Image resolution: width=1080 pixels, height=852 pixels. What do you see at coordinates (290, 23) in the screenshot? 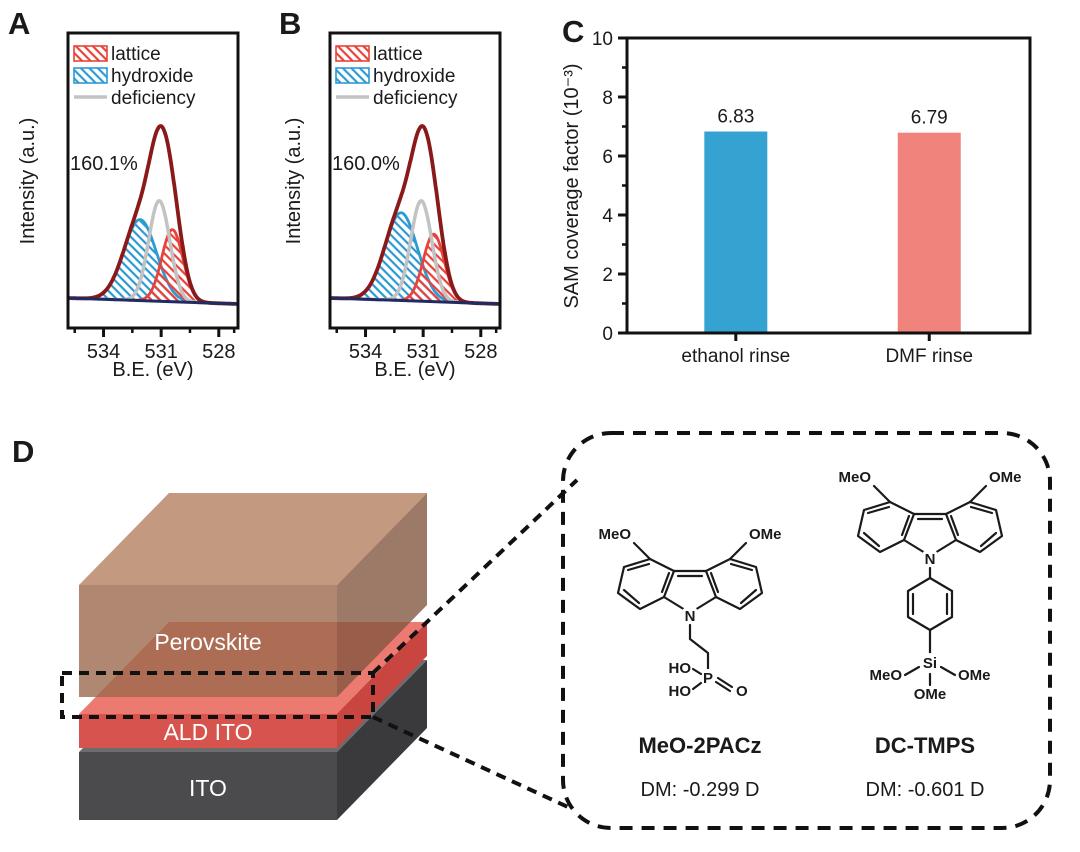
I see `panel-b-label: B` at bounding box center [290, 23].